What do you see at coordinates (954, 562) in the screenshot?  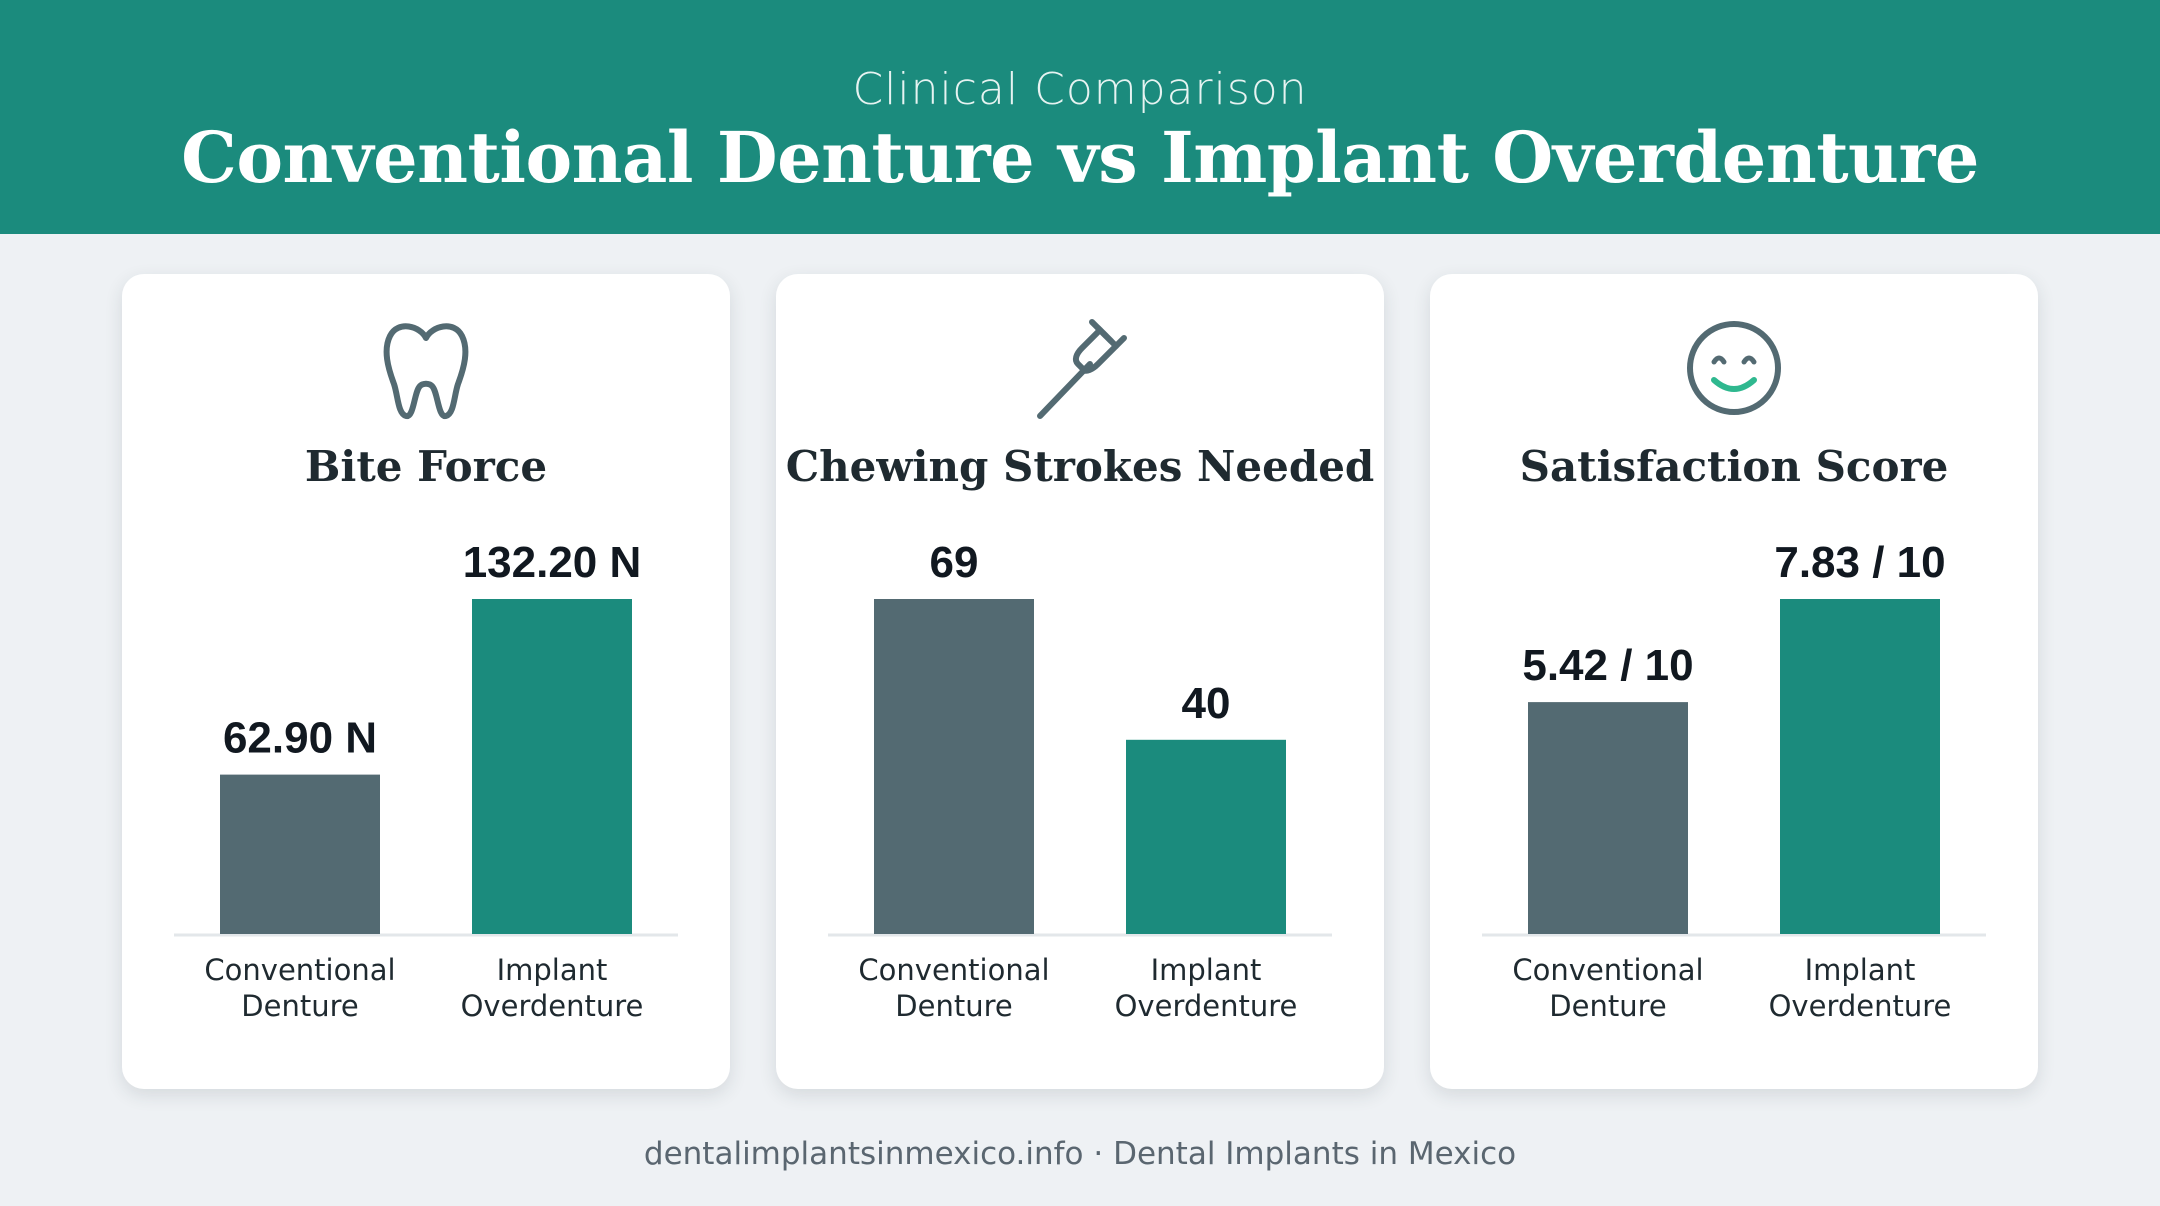 I see `bar-value-label: 69` at bounding box center [954, 562].